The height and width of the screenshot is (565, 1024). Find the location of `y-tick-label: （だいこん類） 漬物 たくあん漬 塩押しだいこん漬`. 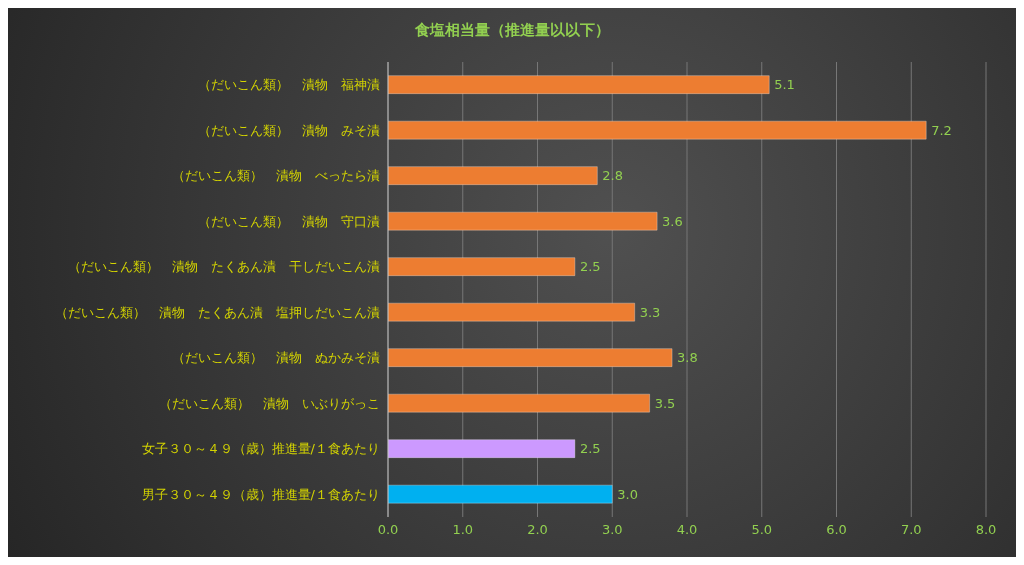

y-tick-label: （だいこん類） 漬物 たくあん漬 塩押しだいこん漬 is located at coordinates (217, 312).